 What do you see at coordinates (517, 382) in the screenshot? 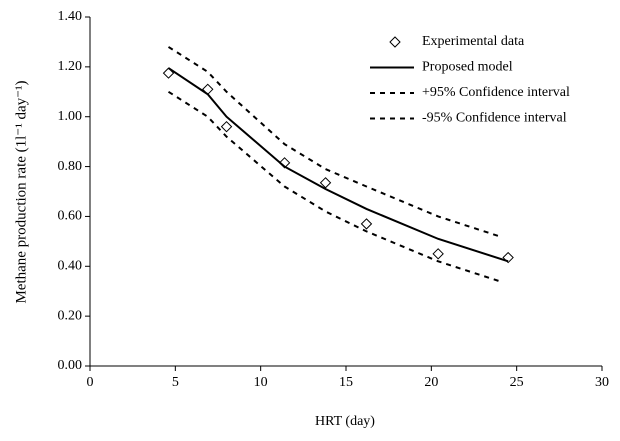
I see `x-tick-label: 25` at bounding box center [517, 382].